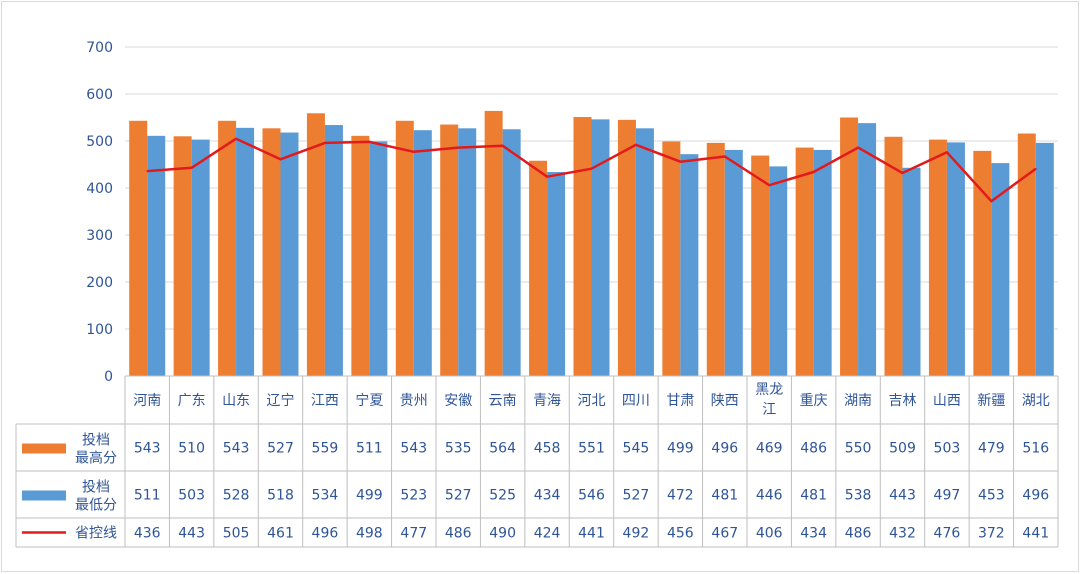 The width and height of the screenshot is (1080, 574). Describe the element at coordinates (991, 534) in the screenshot. I see `table-value: 372` at that location.